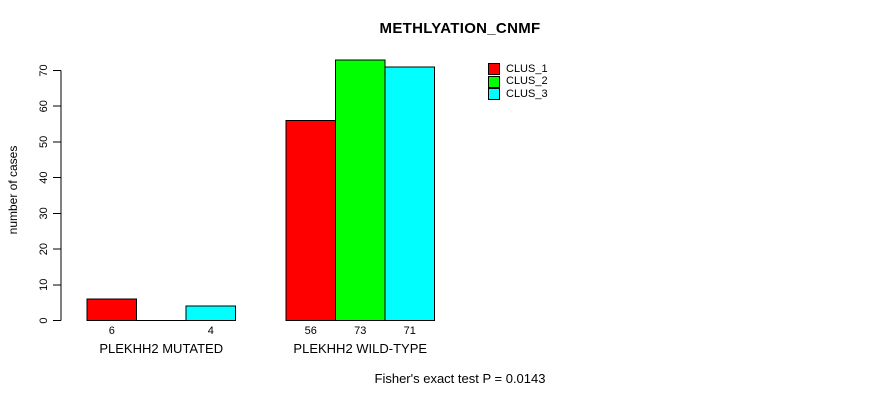 This screenshot has width=890, height=400. I want to click on legend-label: CLUS_1, so click(527, 68).